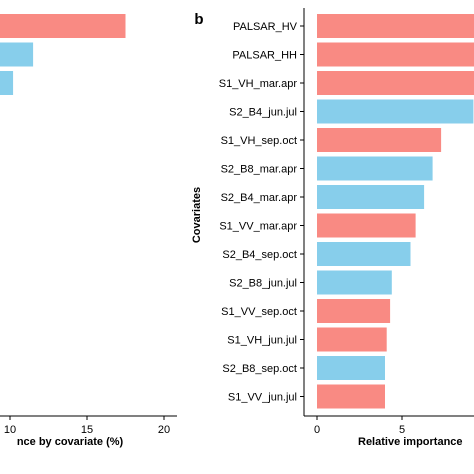 The height and width of the screenshot is (474, 474). What do you see at coordinates (259, 198) in the screenshot?
I see `category-label-S2_B4_mar.apr: S2_B4_mar.apr` at bounding box center [259, 198].